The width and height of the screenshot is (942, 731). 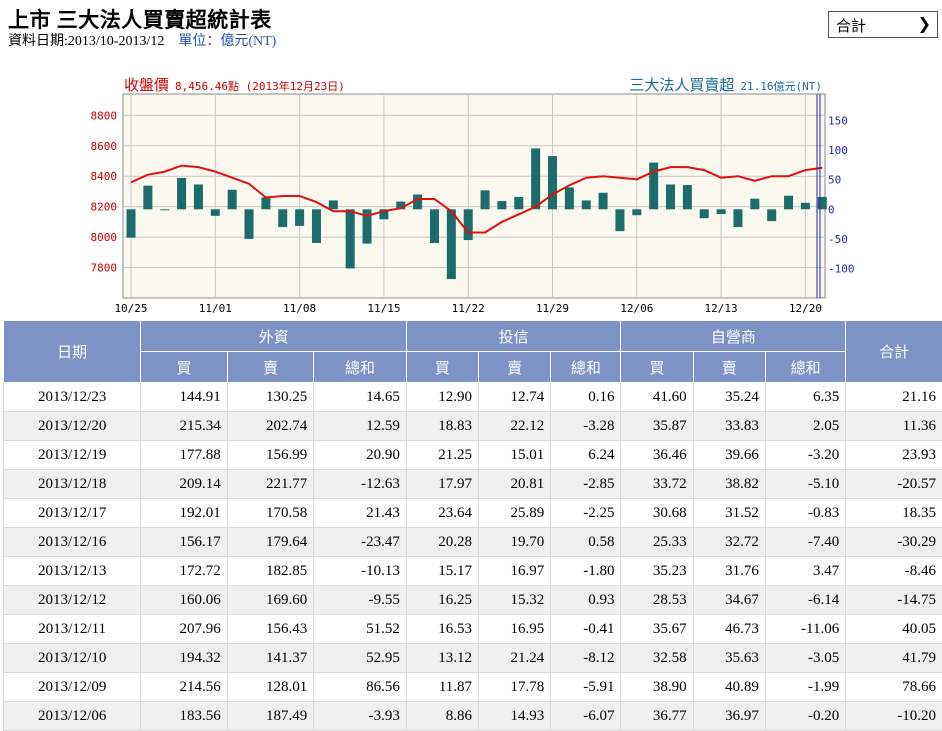 What do you see at coordinates (894, 426) in the screenshot?
I see `row-value-cell: 11.36` at bounding box center [894, 426].